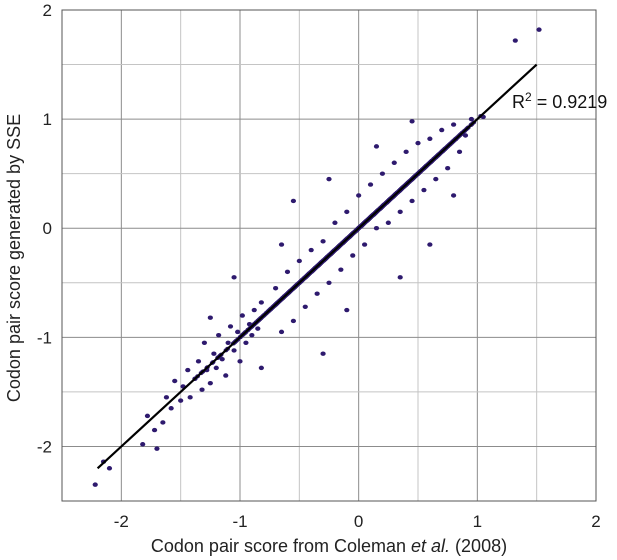 The image size is (617, 560). I want to click on x-tick-label: 1, so click(477, 521).